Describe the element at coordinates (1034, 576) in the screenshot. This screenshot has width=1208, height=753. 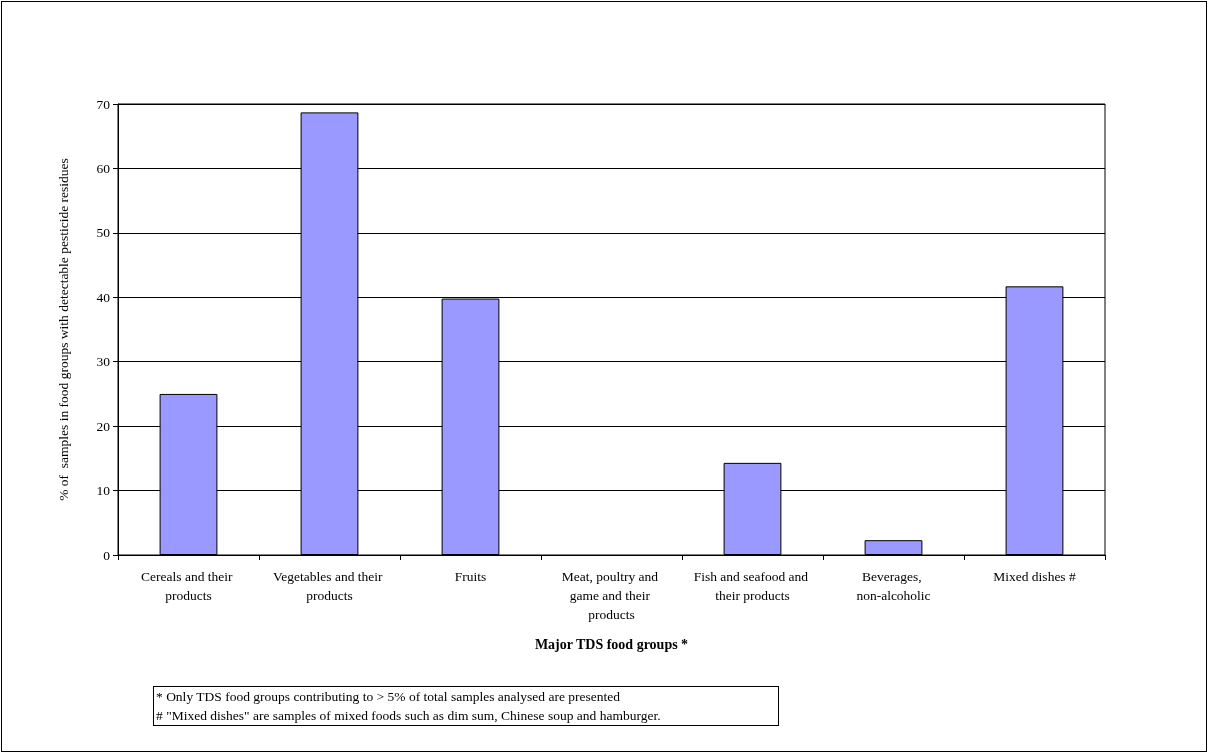
I see `x-tick-label: Mixed dishes #` at that location.